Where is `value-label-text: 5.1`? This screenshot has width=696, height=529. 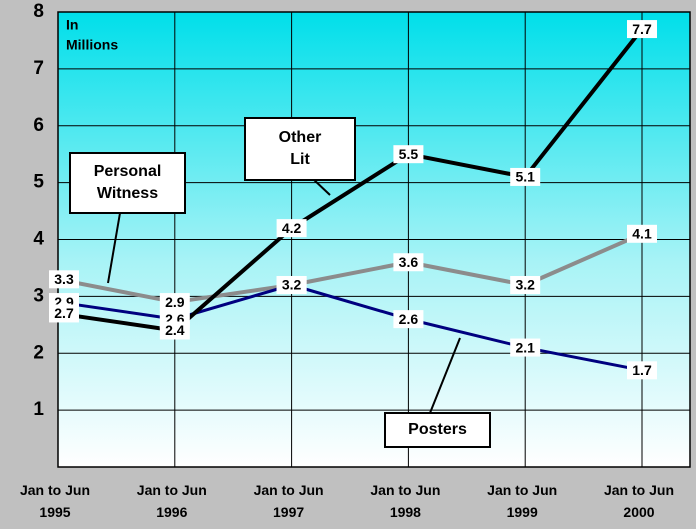
value-label-text: 5.1 is located at coordinates (525, 177).